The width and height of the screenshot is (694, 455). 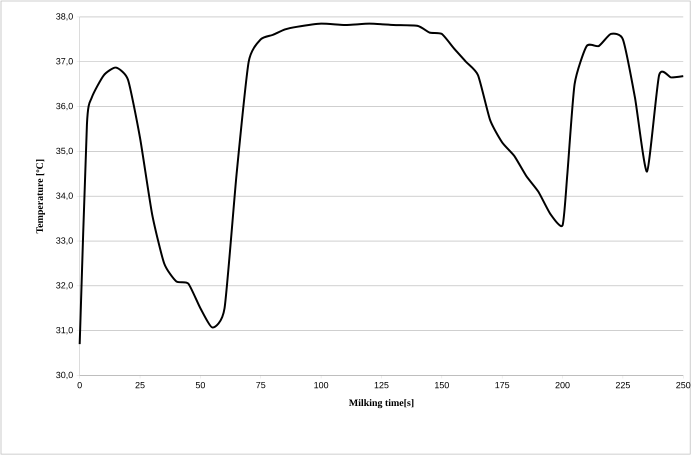 What do you see at coordinates (64, 106) in the screenshot?
I see `y-tick-label: 36,0` at bounding box center [64, 106].